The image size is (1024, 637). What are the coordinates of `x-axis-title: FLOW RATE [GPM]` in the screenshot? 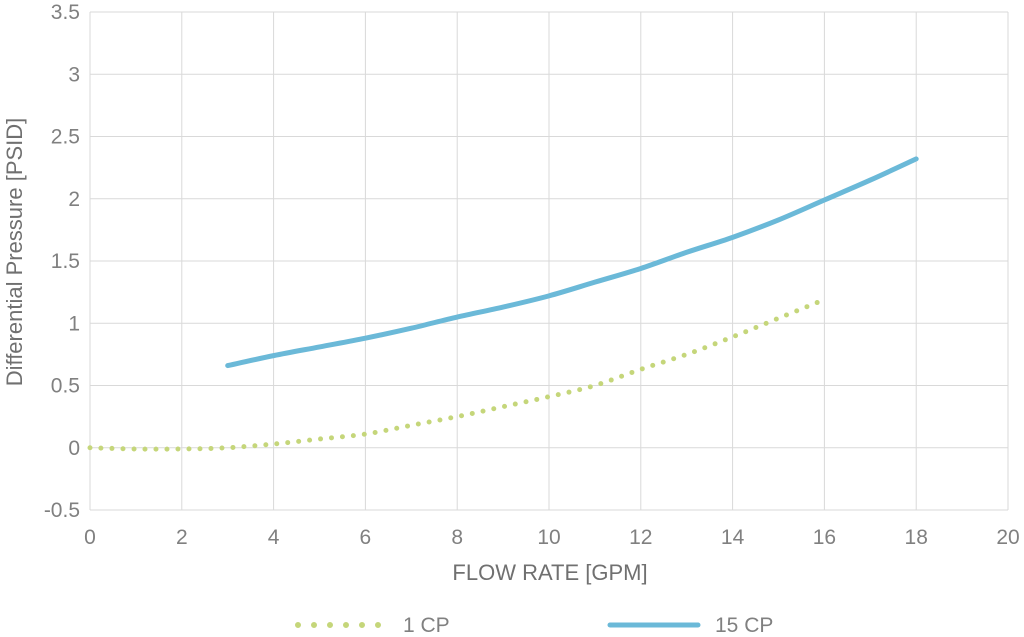 It's located at (549, 572).